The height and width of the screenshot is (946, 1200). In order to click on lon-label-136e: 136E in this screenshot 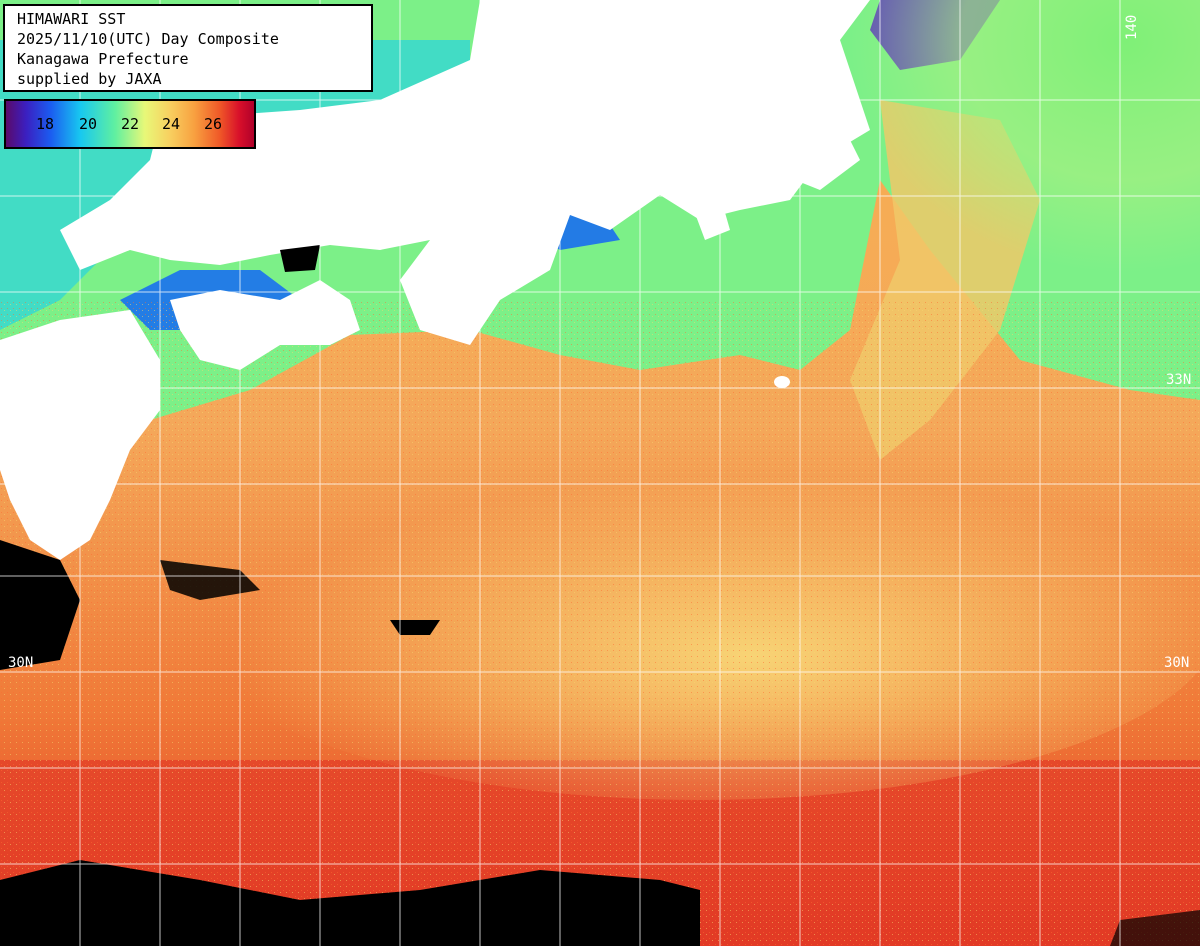, I will do `click(492, 25)`.